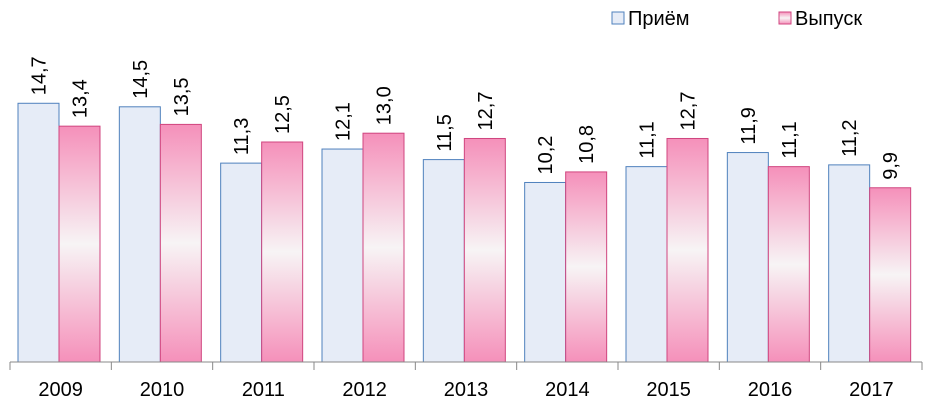 Image resolution: width=928 pixels, height=406 pixels. I want to click on data-label: 12,5, so click(283, 114).